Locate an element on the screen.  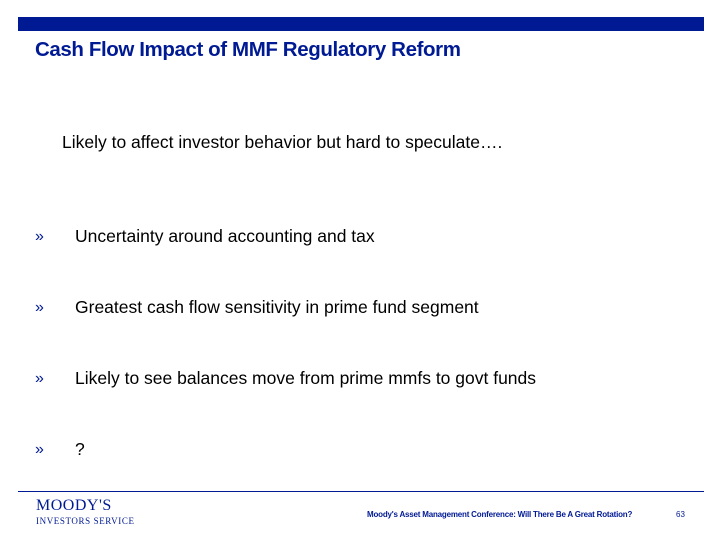
logo-subtitle: INVESTORS SERVICE is located at coordinates (85, 521).